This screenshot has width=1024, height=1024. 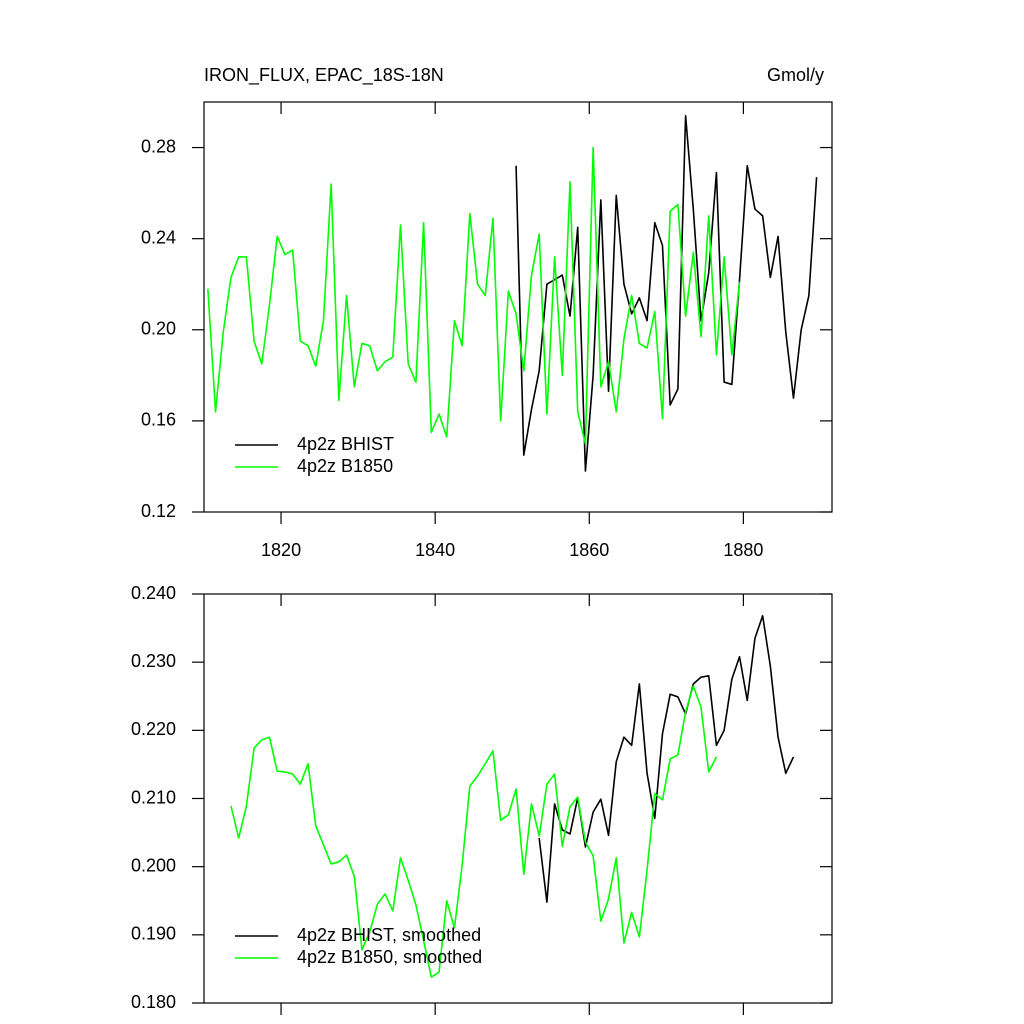 I want to click on legend-label: 4p2z BHIST, smoothed, so click(x=389, y=935).